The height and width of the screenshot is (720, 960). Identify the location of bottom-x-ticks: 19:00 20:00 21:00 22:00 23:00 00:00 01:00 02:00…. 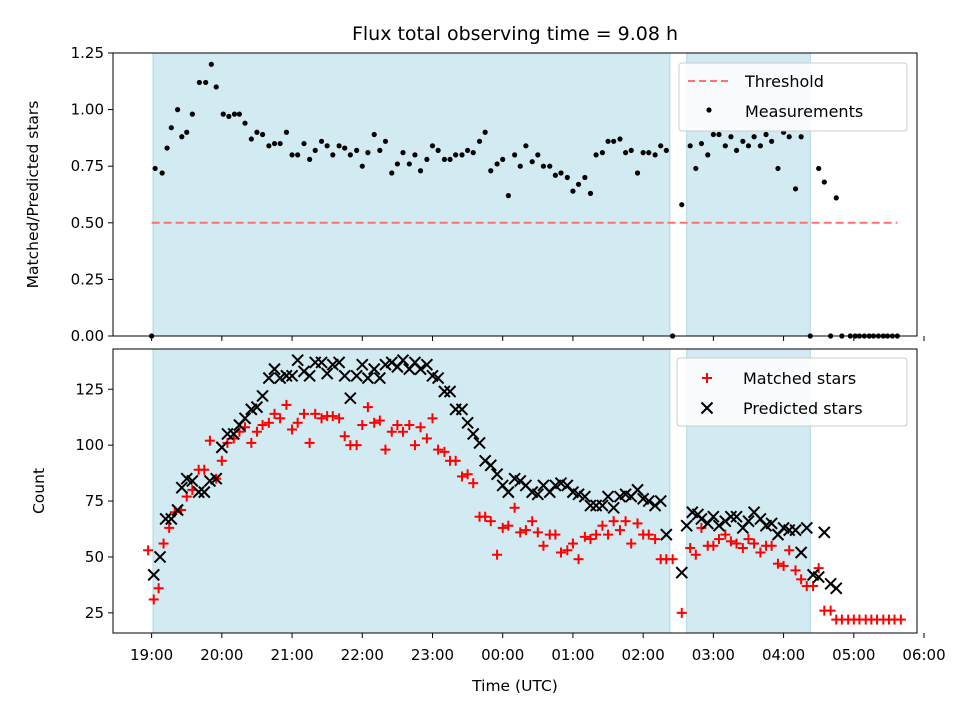
(538, 648).